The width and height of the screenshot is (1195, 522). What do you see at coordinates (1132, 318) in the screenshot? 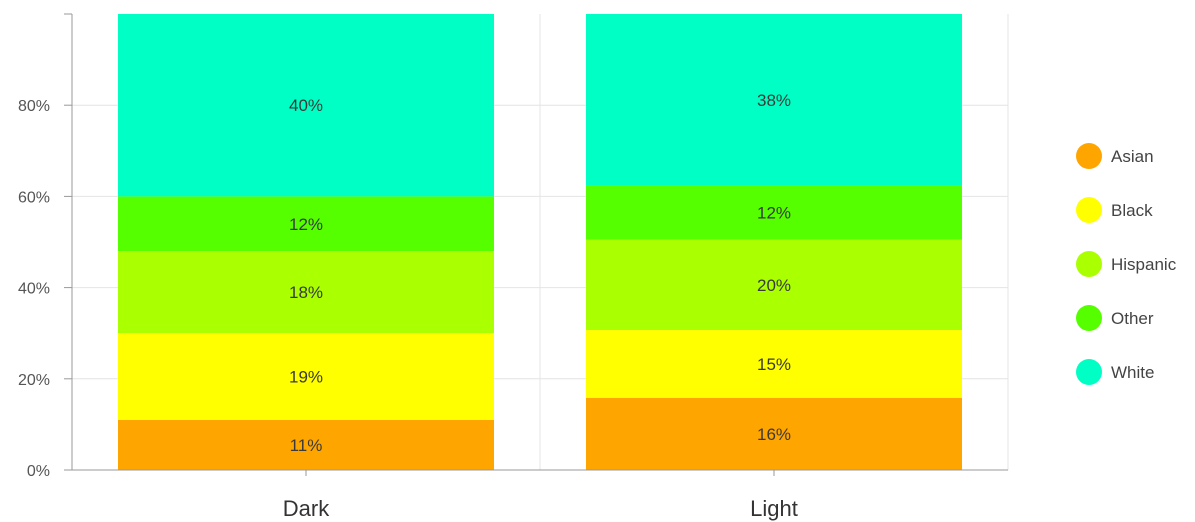
I see `legend-label-other: Other` at bounding box center [1132, 318].